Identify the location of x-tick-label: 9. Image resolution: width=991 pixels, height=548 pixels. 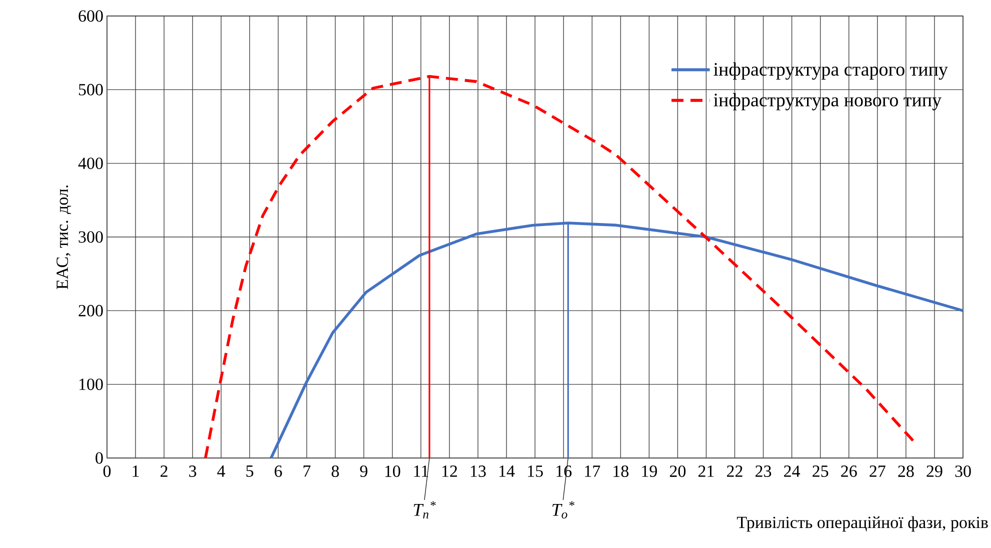
(364, 471).